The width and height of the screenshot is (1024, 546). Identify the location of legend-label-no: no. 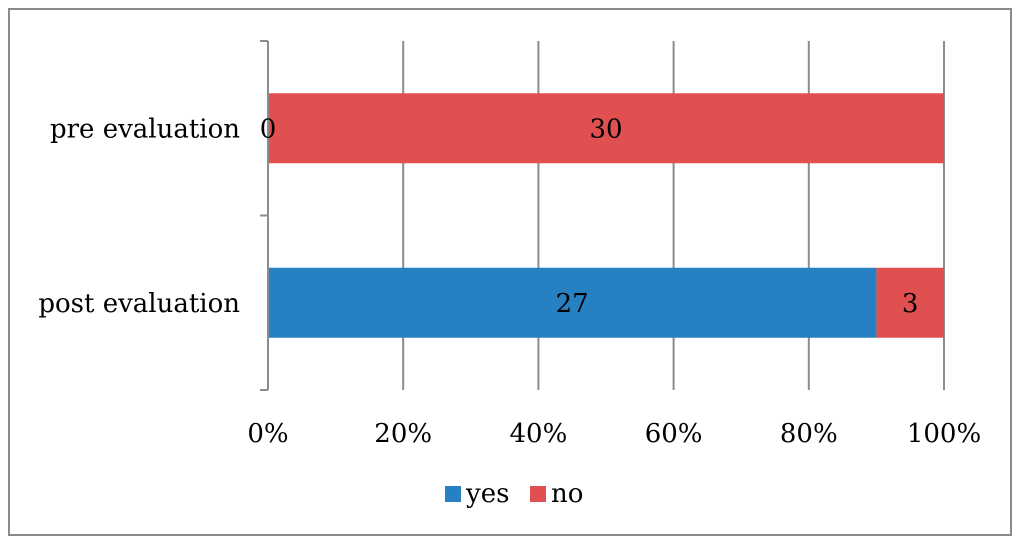
(567, 494).